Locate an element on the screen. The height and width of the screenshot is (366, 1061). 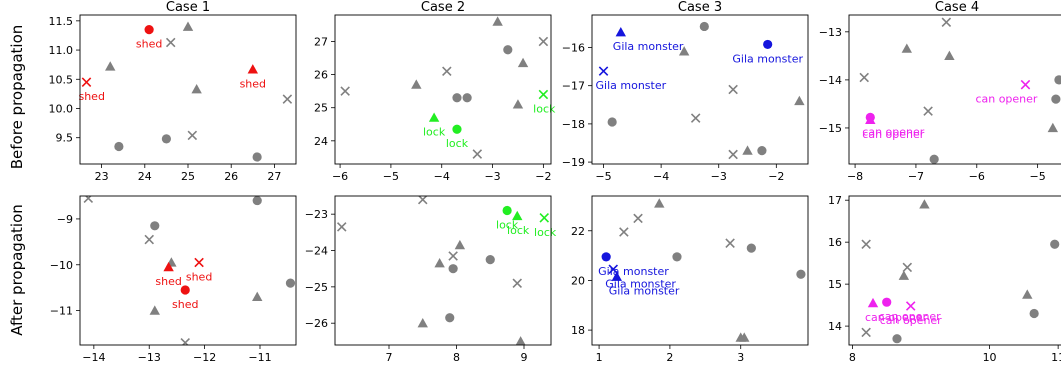
y-tick-label: 16 is located at coordinates (835, 242).